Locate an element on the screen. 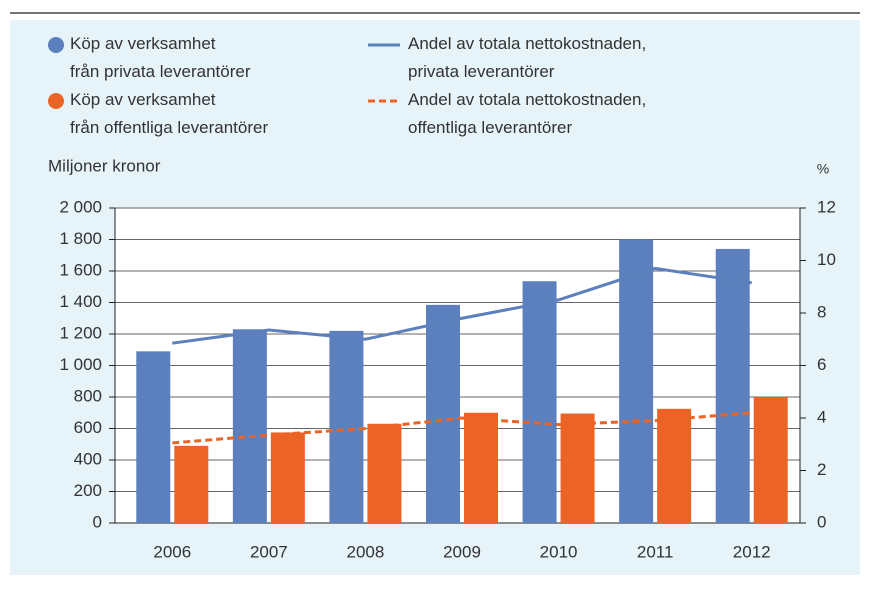 The height and width of the screenshot is (589, 869). y2-axis-label: % is located at coordinates (823, 169).